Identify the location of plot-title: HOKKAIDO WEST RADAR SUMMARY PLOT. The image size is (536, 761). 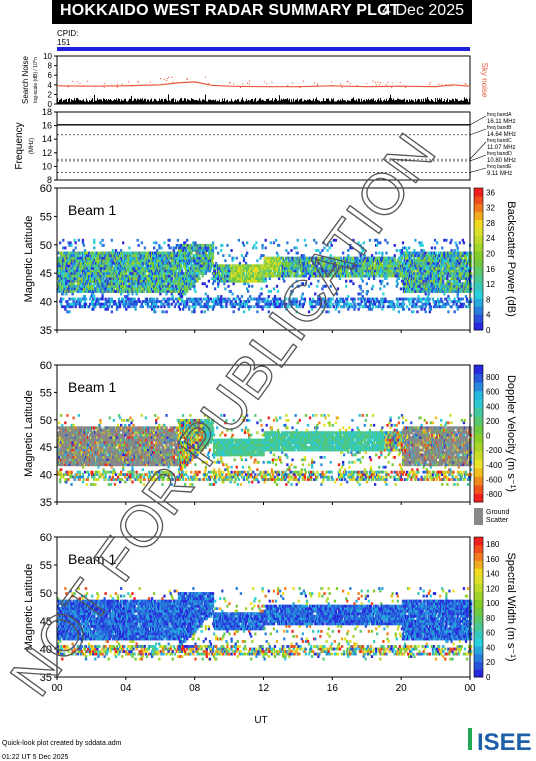
(230, 10).